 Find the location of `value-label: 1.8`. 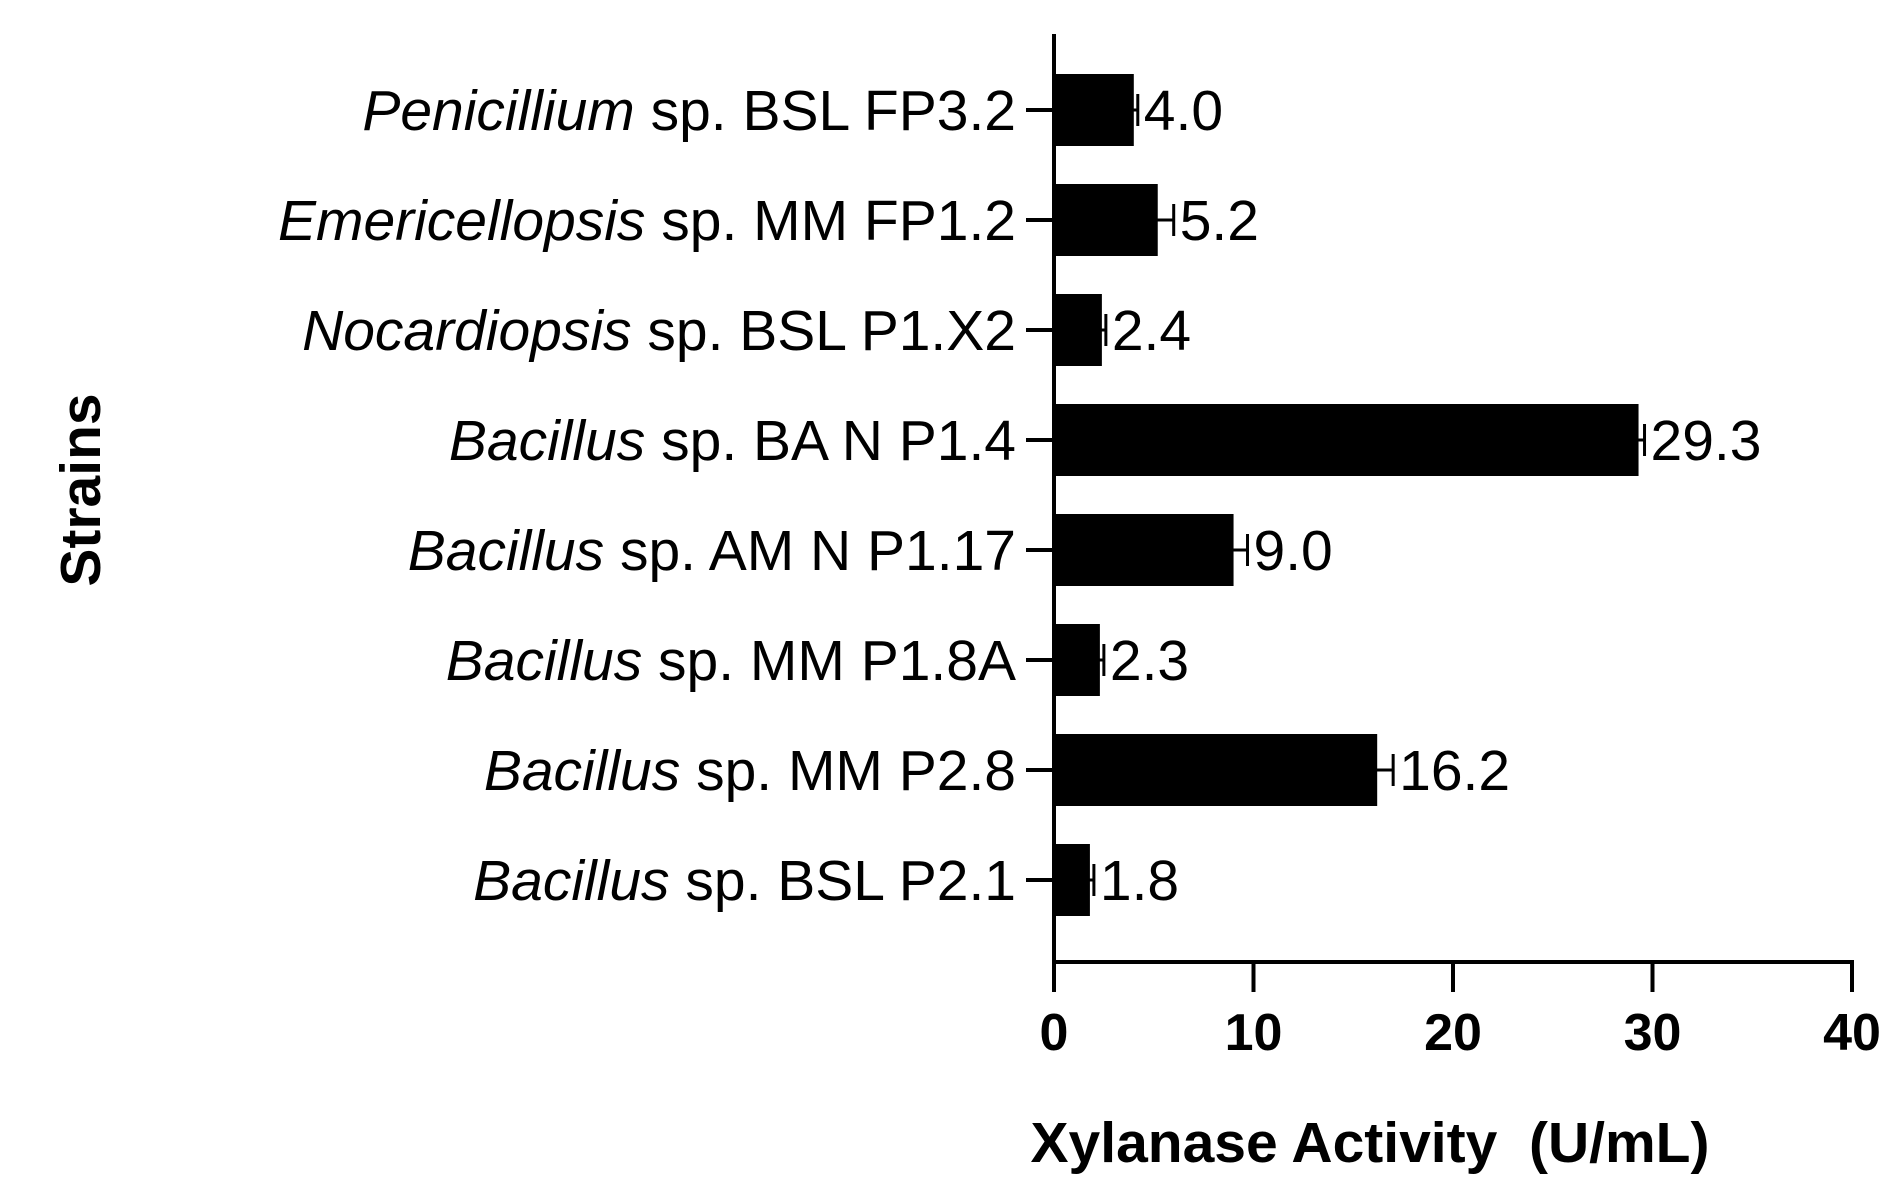

value-label: 1.8 is located at coordinates (1139, 881).